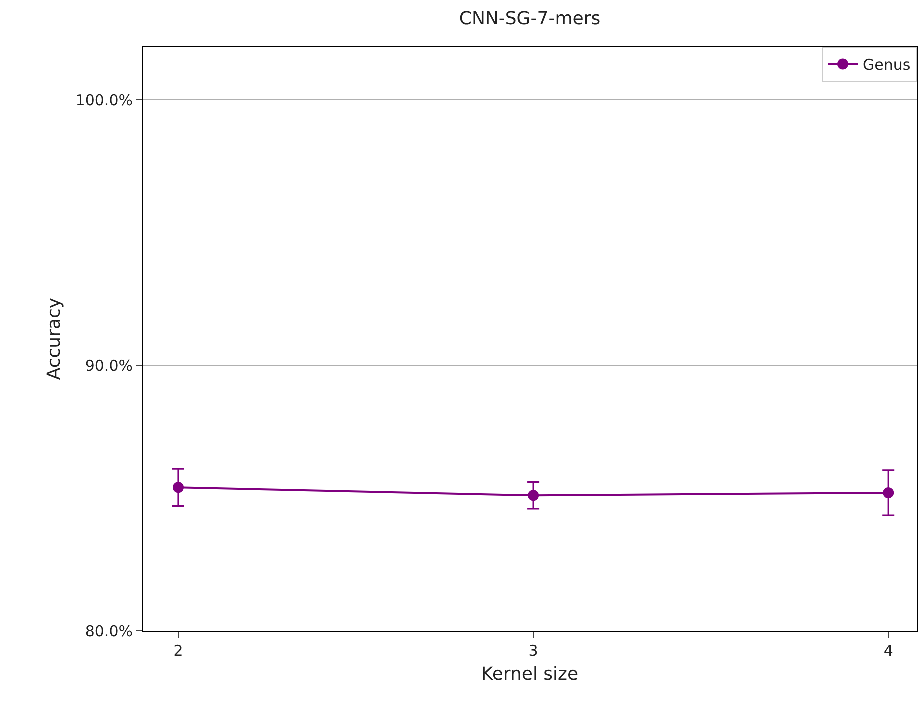 The image size is (919, 702). I want to click on x-axis-title: Kernel size, so click(530, 675).